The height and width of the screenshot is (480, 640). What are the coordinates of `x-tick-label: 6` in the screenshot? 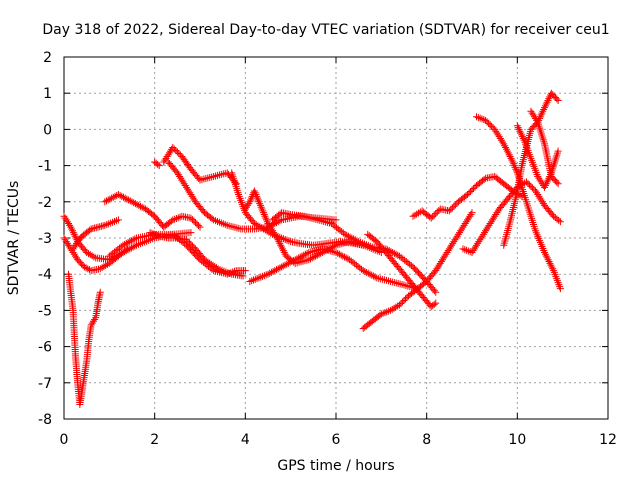 It's located at (336, 440).